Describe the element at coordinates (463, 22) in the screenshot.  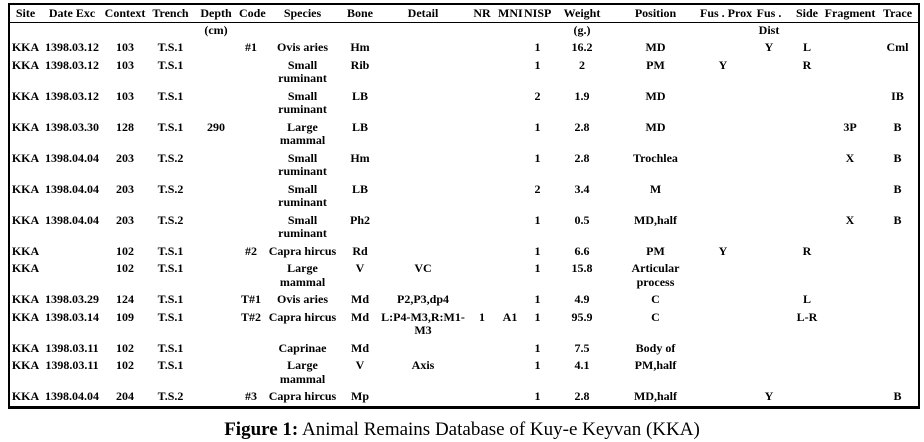
I see `header-divider-line` at that location.